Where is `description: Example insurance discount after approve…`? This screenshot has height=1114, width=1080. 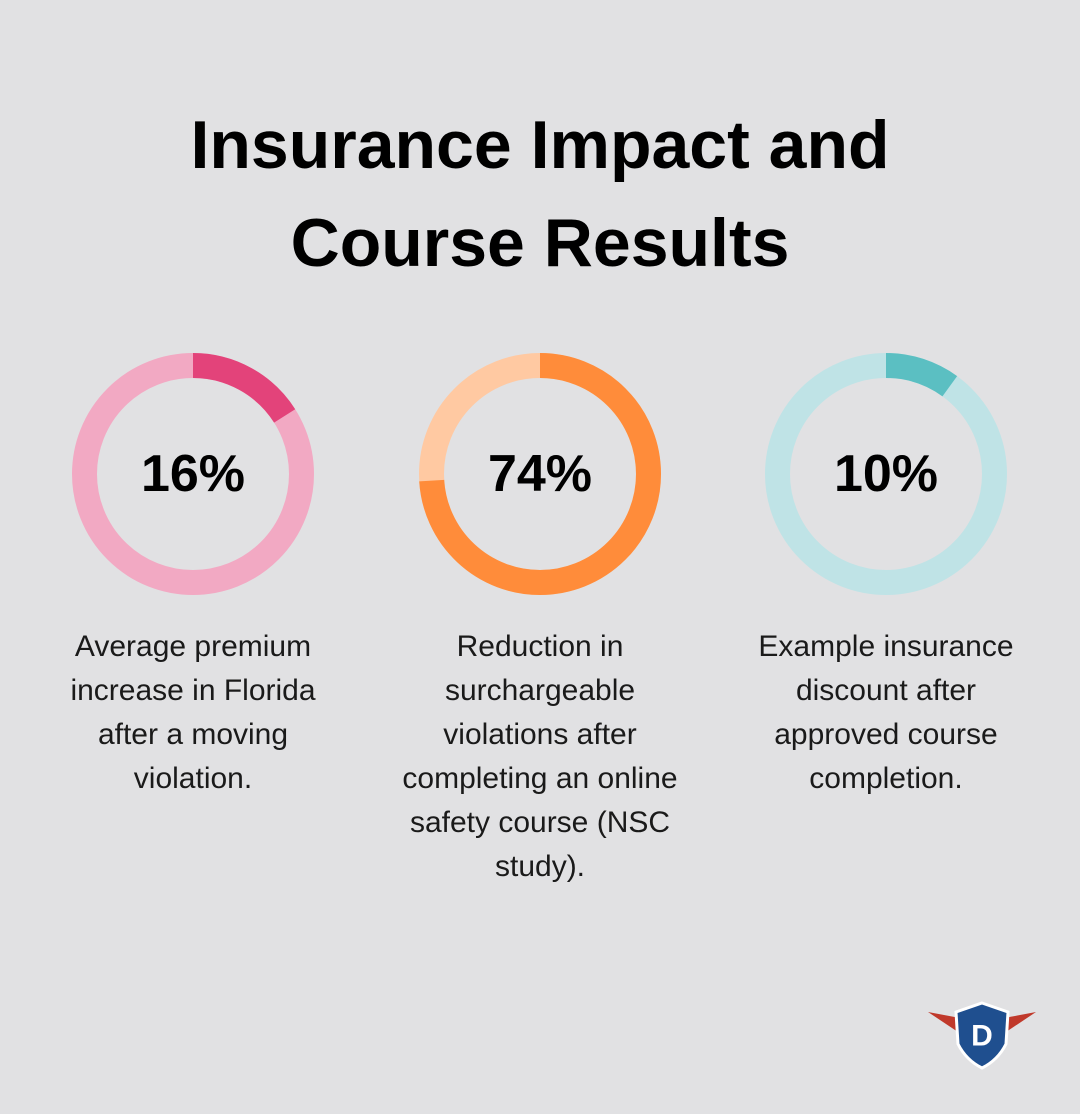 description: Example insurance discount after approve… is located at coordinates (886, 712).